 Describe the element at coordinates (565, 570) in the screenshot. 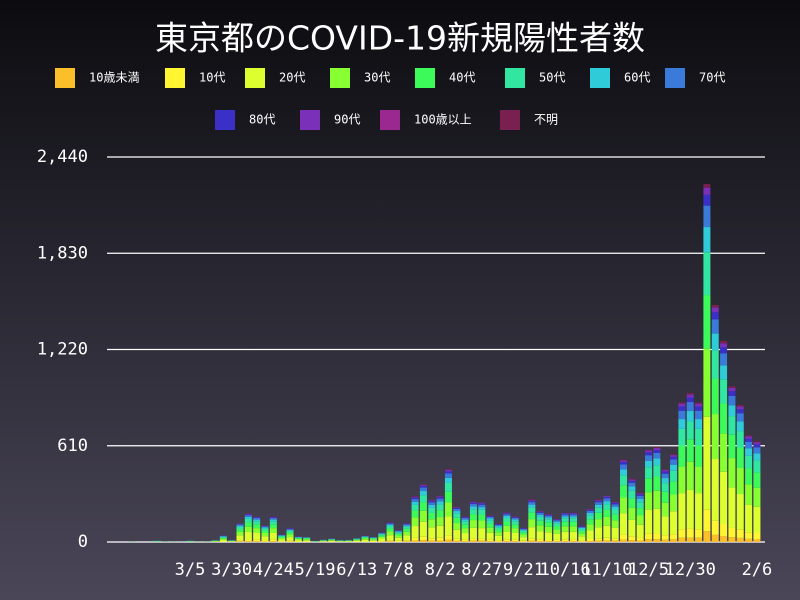

I see `x-tick-label: 10/16` at that location.